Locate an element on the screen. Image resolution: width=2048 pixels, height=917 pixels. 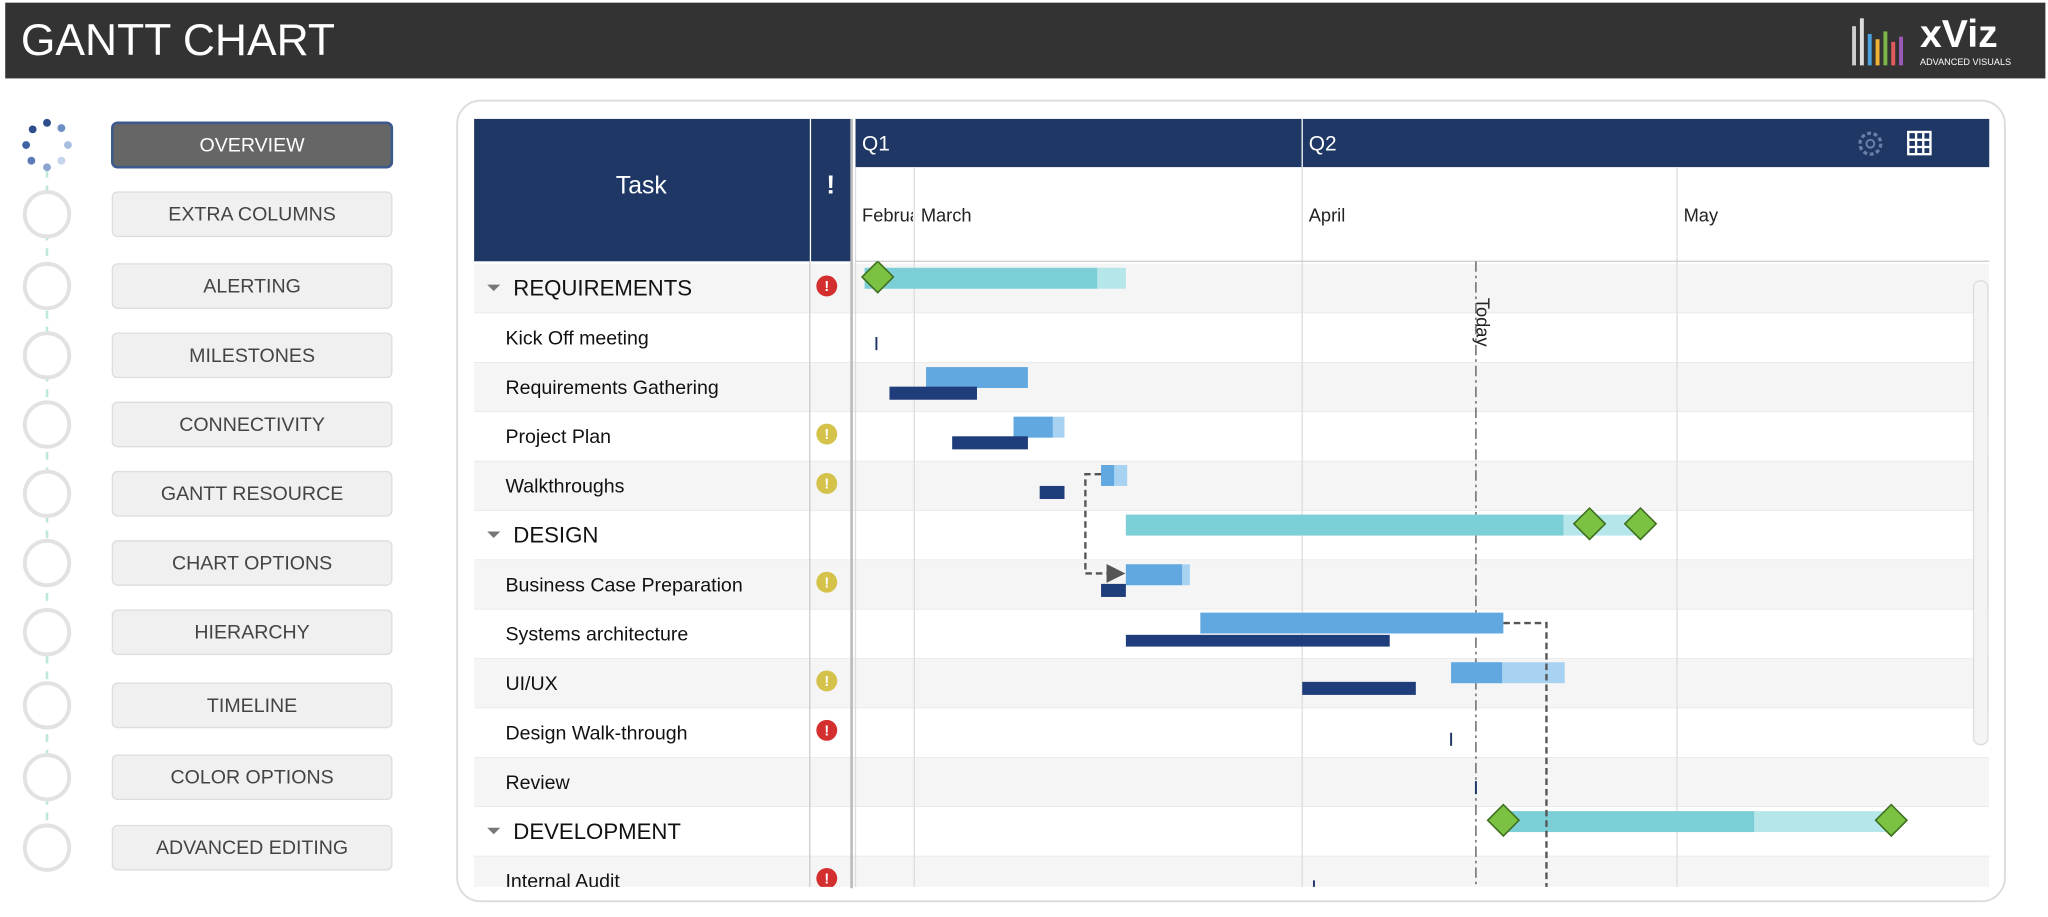
alert-header is located at coordinates (831, 190).